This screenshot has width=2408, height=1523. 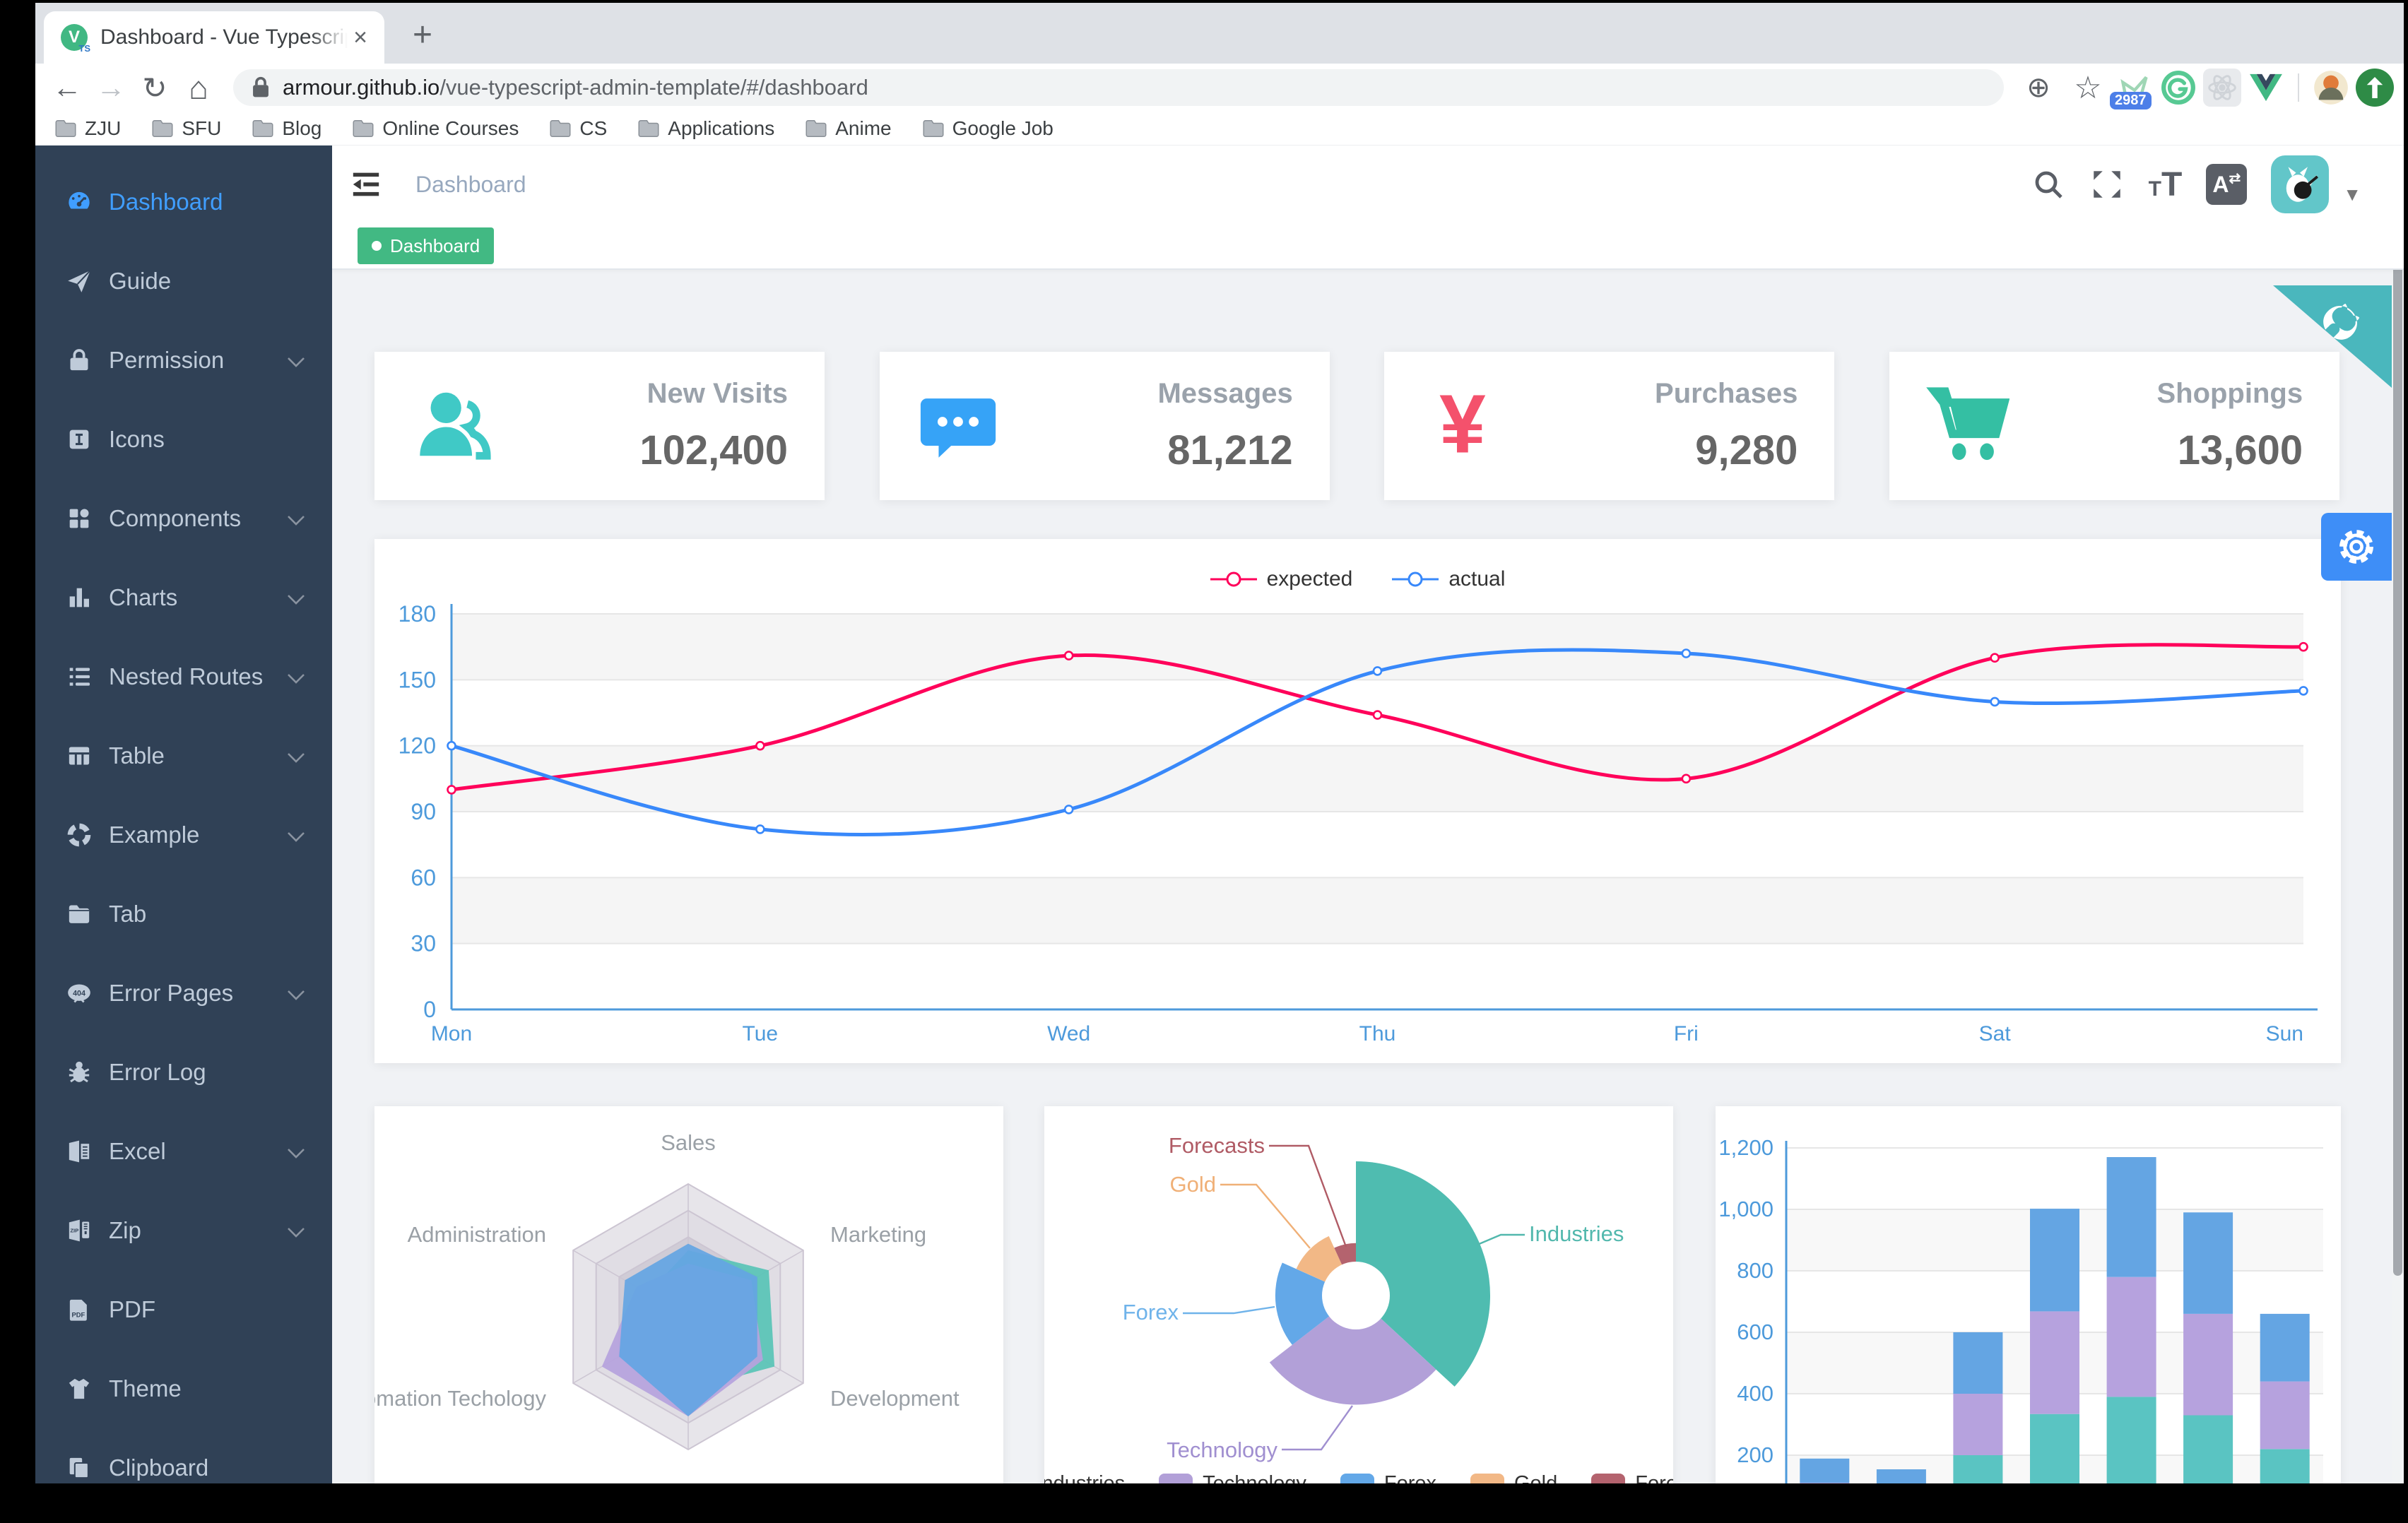 What do you see at coordinates (154, 88) in the screenshot?
I see `reload-icon: ↻` at bounding box center [154, 88].